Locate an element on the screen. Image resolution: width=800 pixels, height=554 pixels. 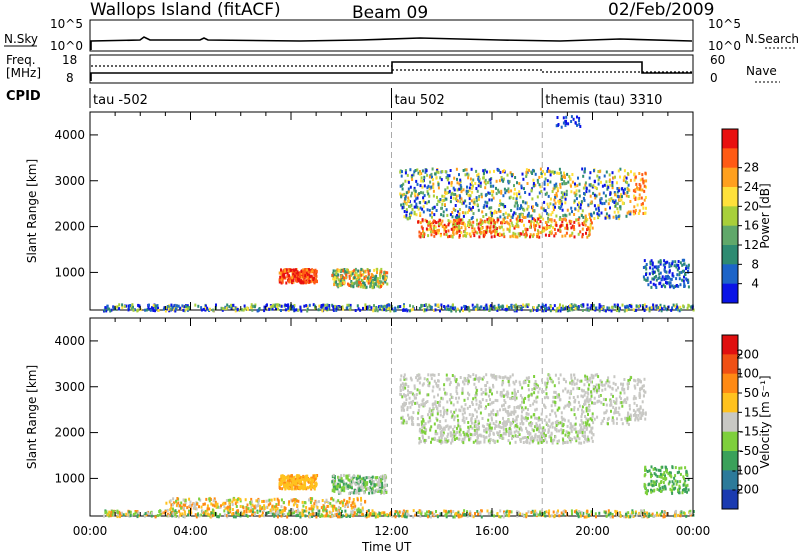
nave-trace is located at coordinates (391, 69).